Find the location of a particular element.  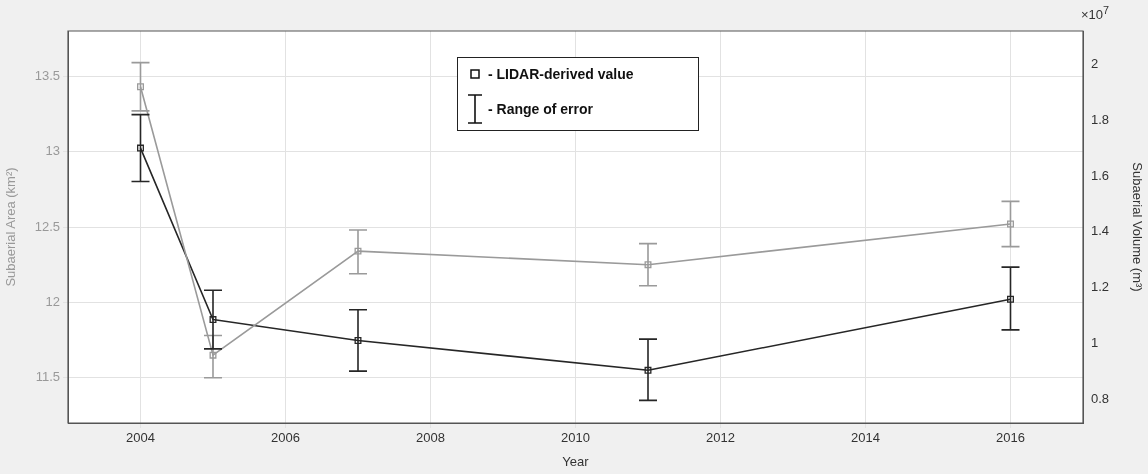

y-tick-label: 13.5 is located at coordinates (47, 75).